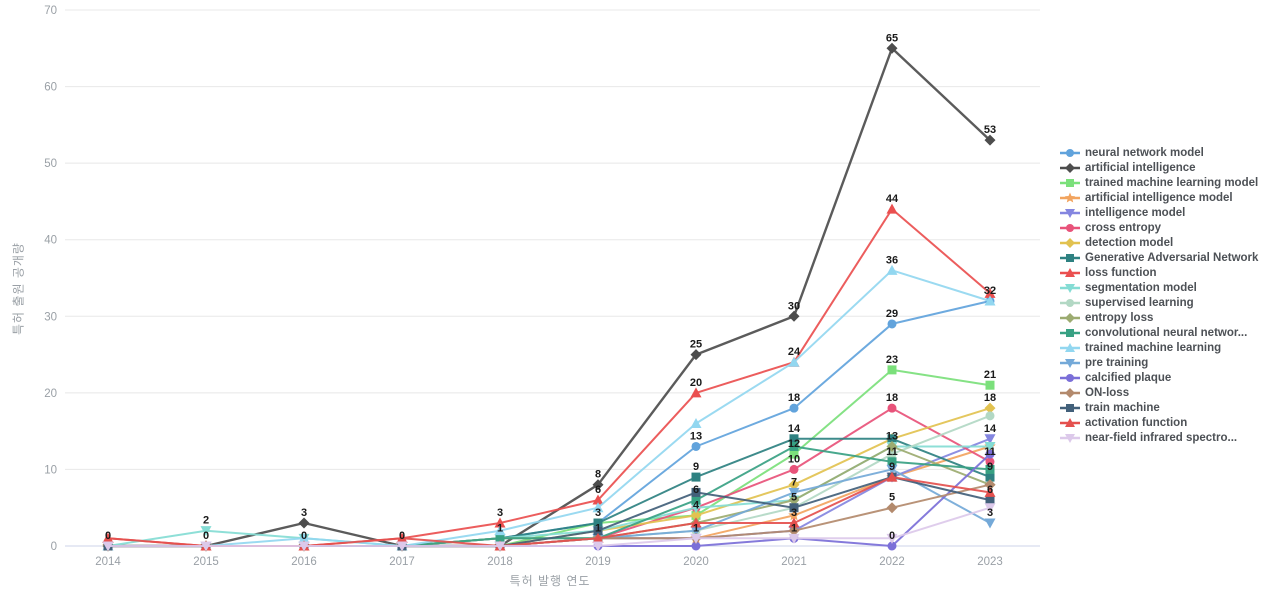 This screenshot has width=1280, height=600. Describe the element at coordinates (1159, 363) in the screenshot. I see `legend-item-pre-training: pre training` at that location.